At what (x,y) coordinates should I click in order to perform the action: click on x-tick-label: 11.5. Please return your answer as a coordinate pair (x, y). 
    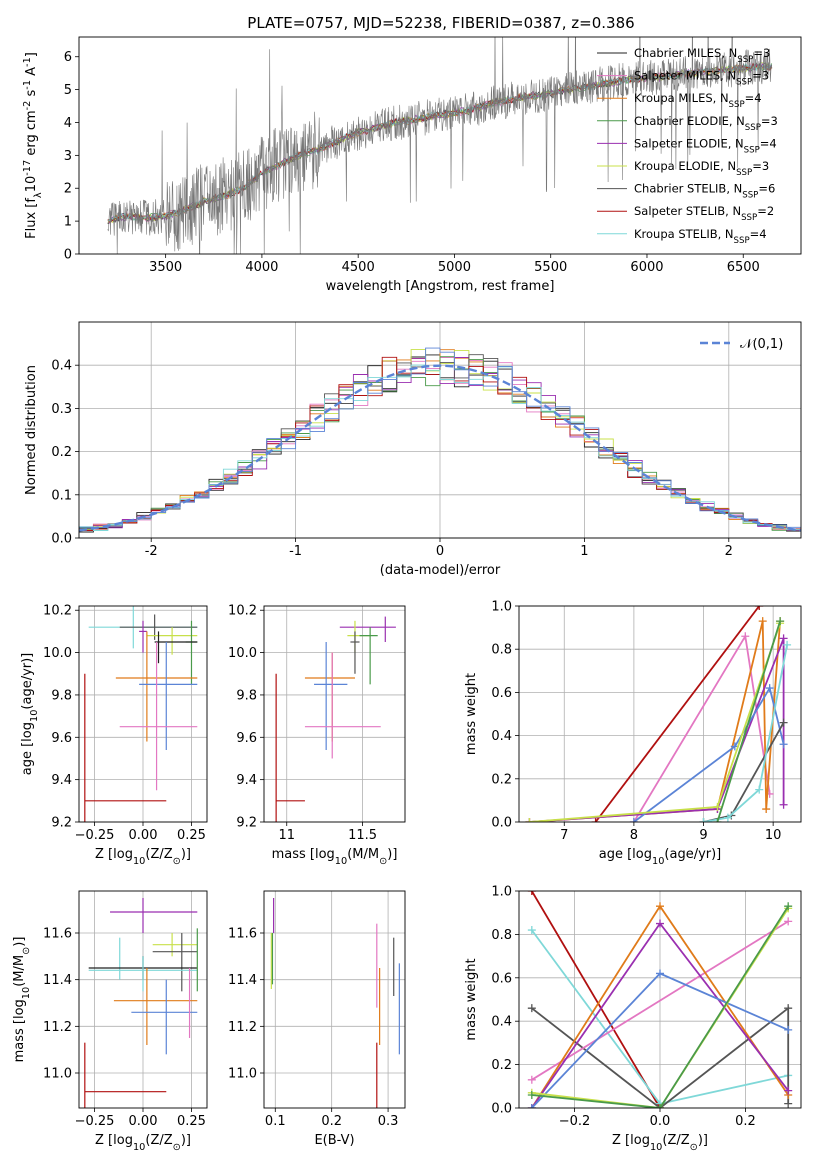
    Looking at the image, I should click on (362, 835).